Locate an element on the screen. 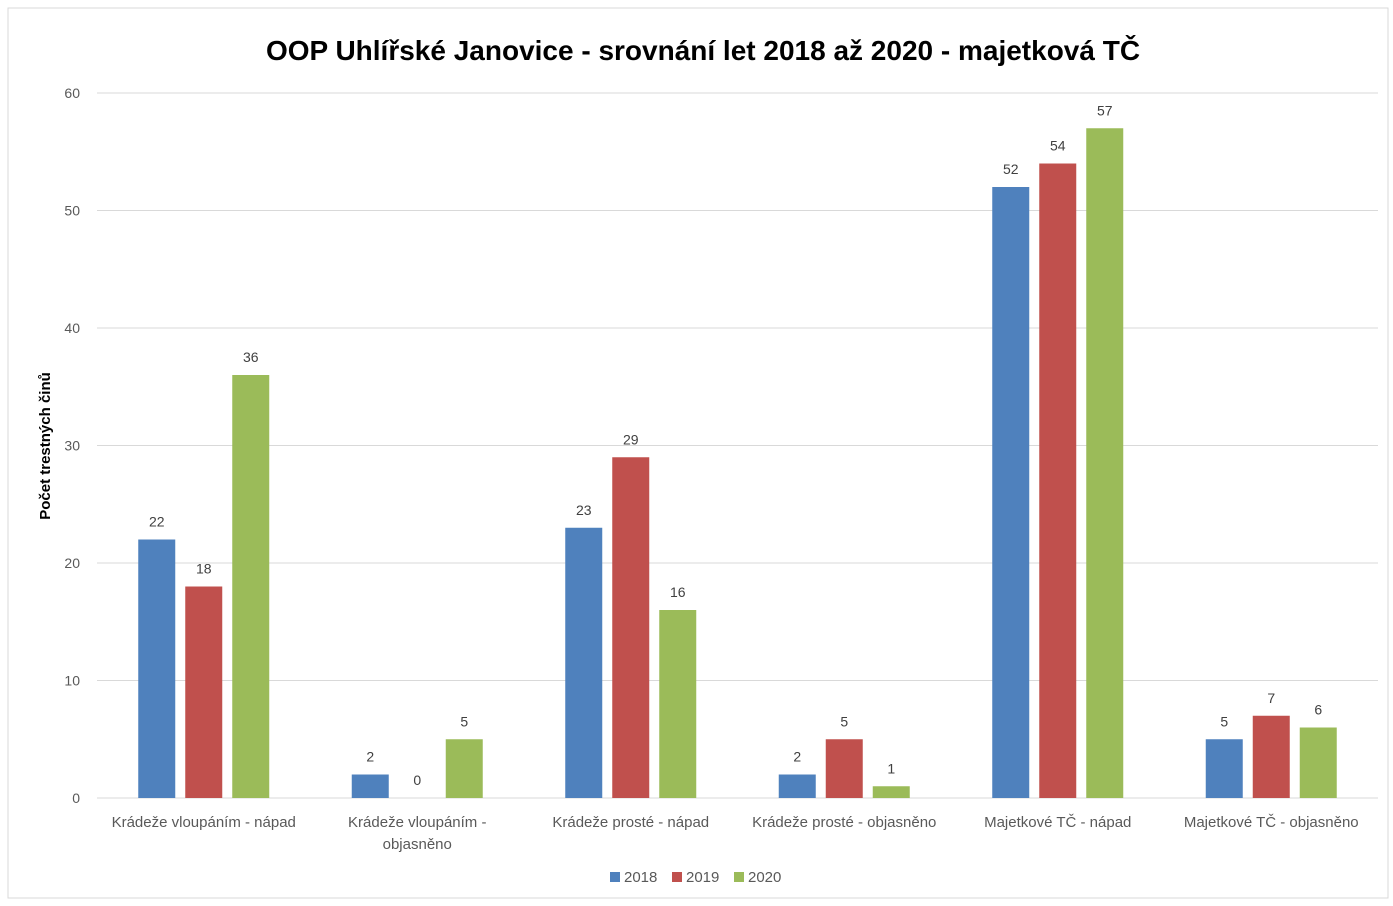  x-tick-label: Krádeže vloupáním - is located at coordinates (417, 822).